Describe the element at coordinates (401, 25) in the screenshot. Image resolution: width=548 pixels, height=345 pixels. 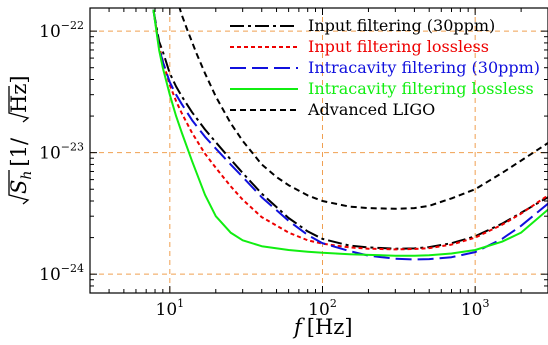
I see `legend-label-0: Input filtering (30ppm)` at that location.